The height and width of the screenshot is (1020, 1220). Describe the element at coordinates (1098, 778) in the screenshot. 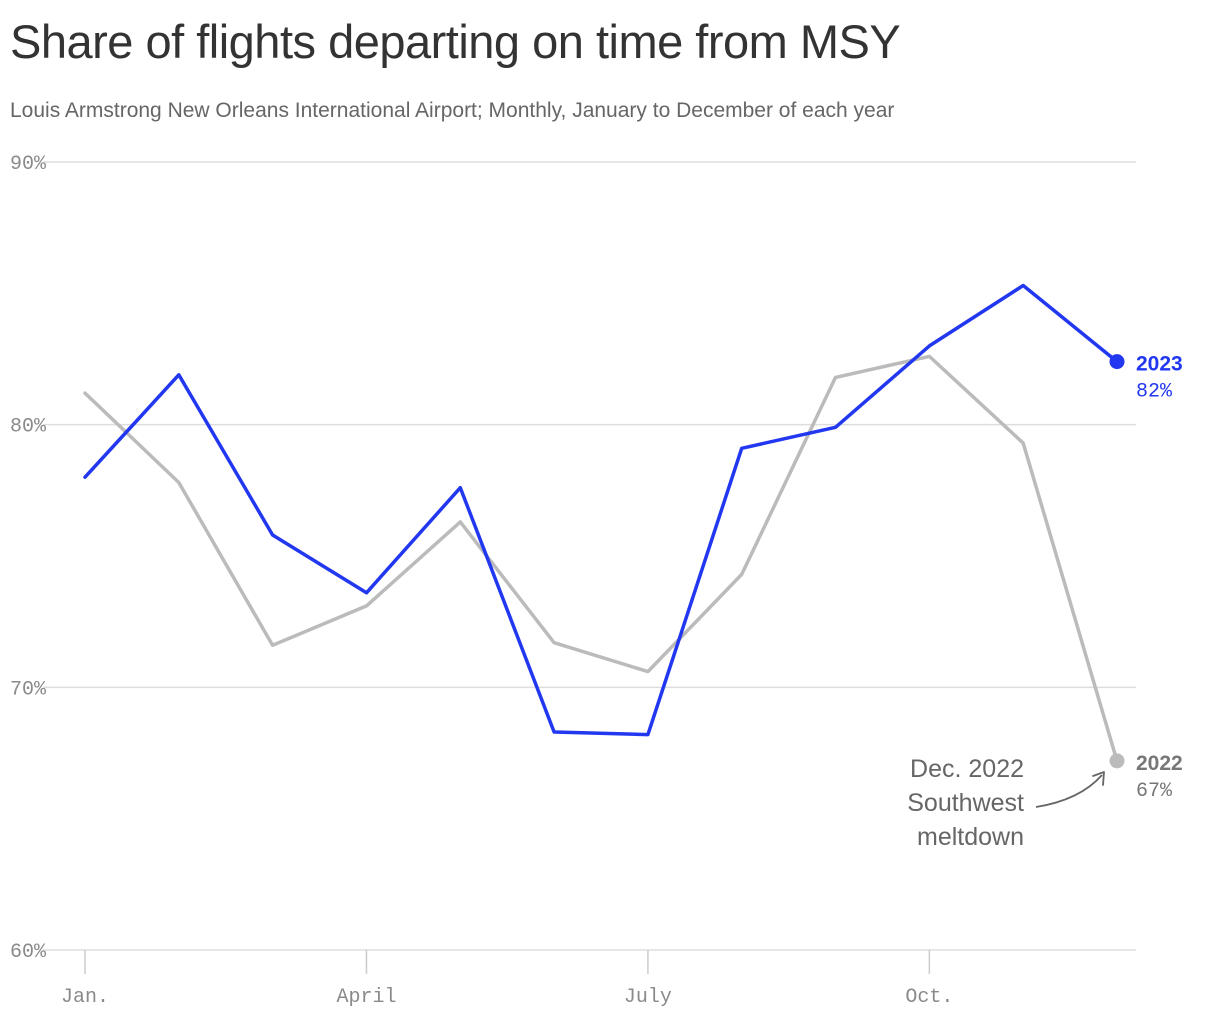

I see `annotation-arrowhead` at that location.